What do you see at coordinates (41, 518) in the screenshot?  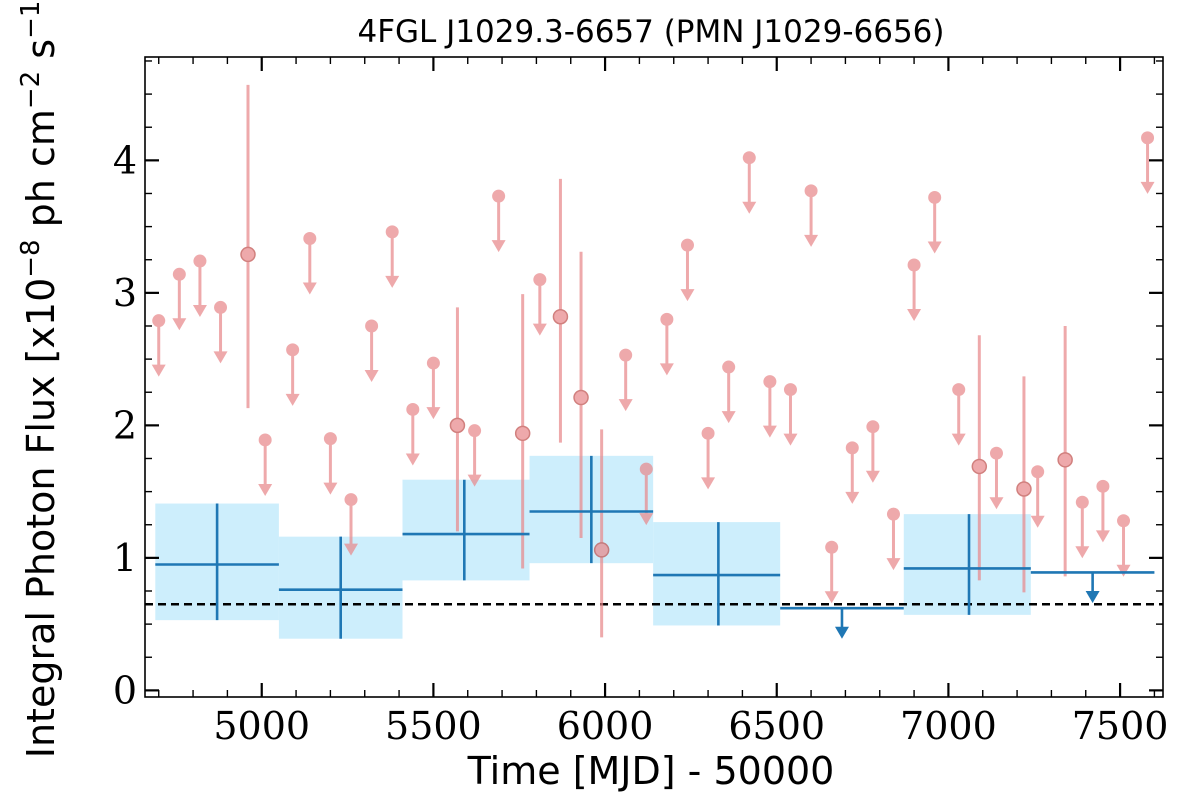 I see `y-axis-label-prefix: Integral Photon Flux [x10` at bounding box center [41, 518].